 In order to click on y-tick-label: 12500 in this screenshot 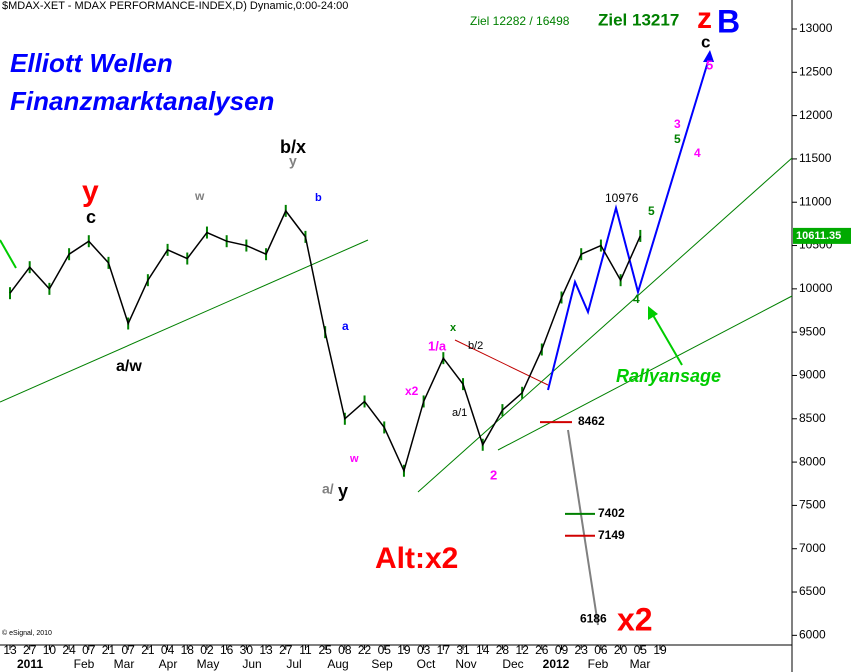, I will do `click(816, 71)`.